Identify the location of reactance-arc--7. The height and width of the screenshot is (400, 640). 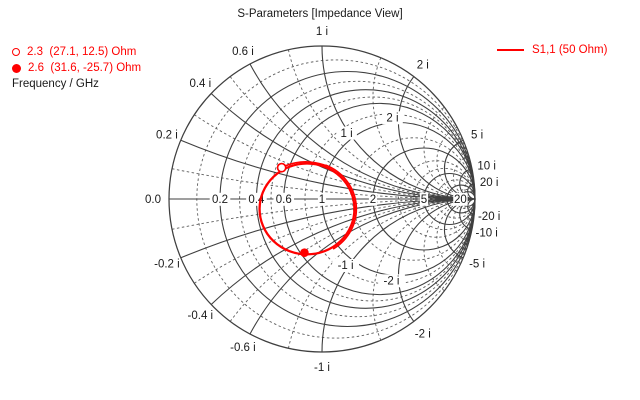
(464, 220).